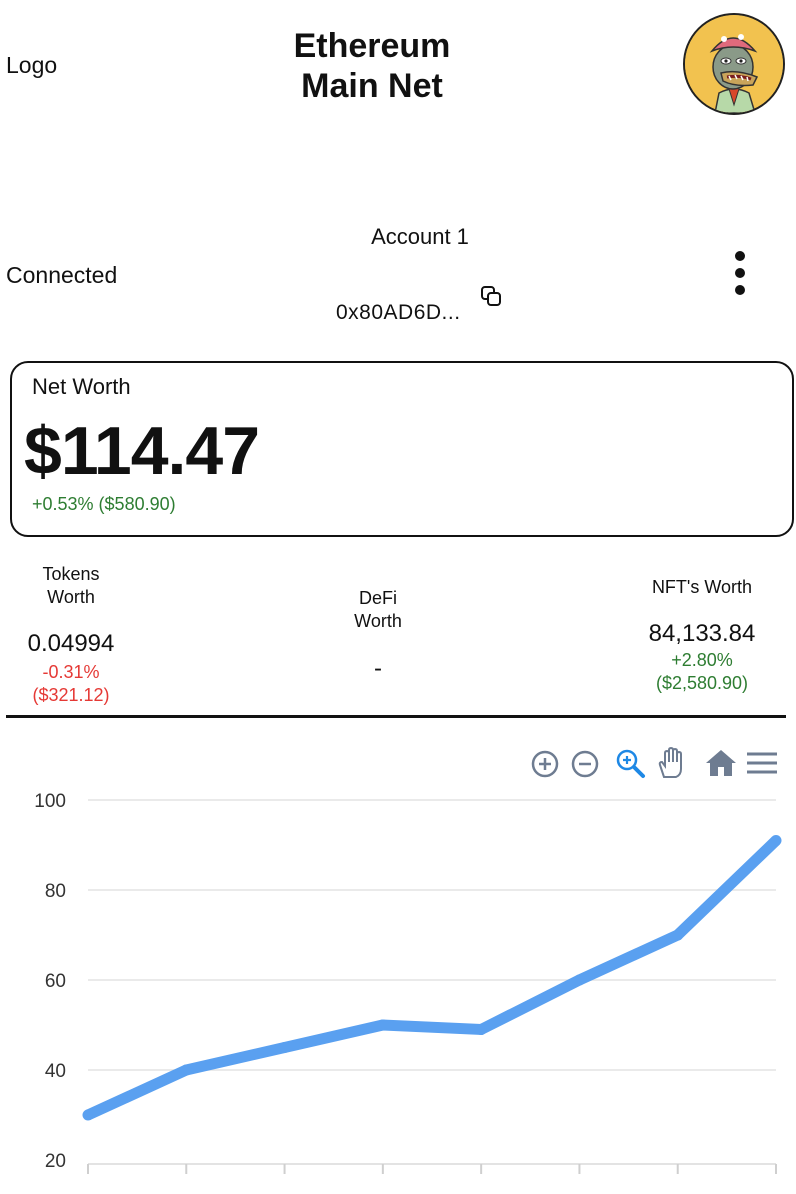 The width and height of the screenshot is (796, 1194). I want to click on nft-worth-title: NFT's Worth, so click(702, 587).